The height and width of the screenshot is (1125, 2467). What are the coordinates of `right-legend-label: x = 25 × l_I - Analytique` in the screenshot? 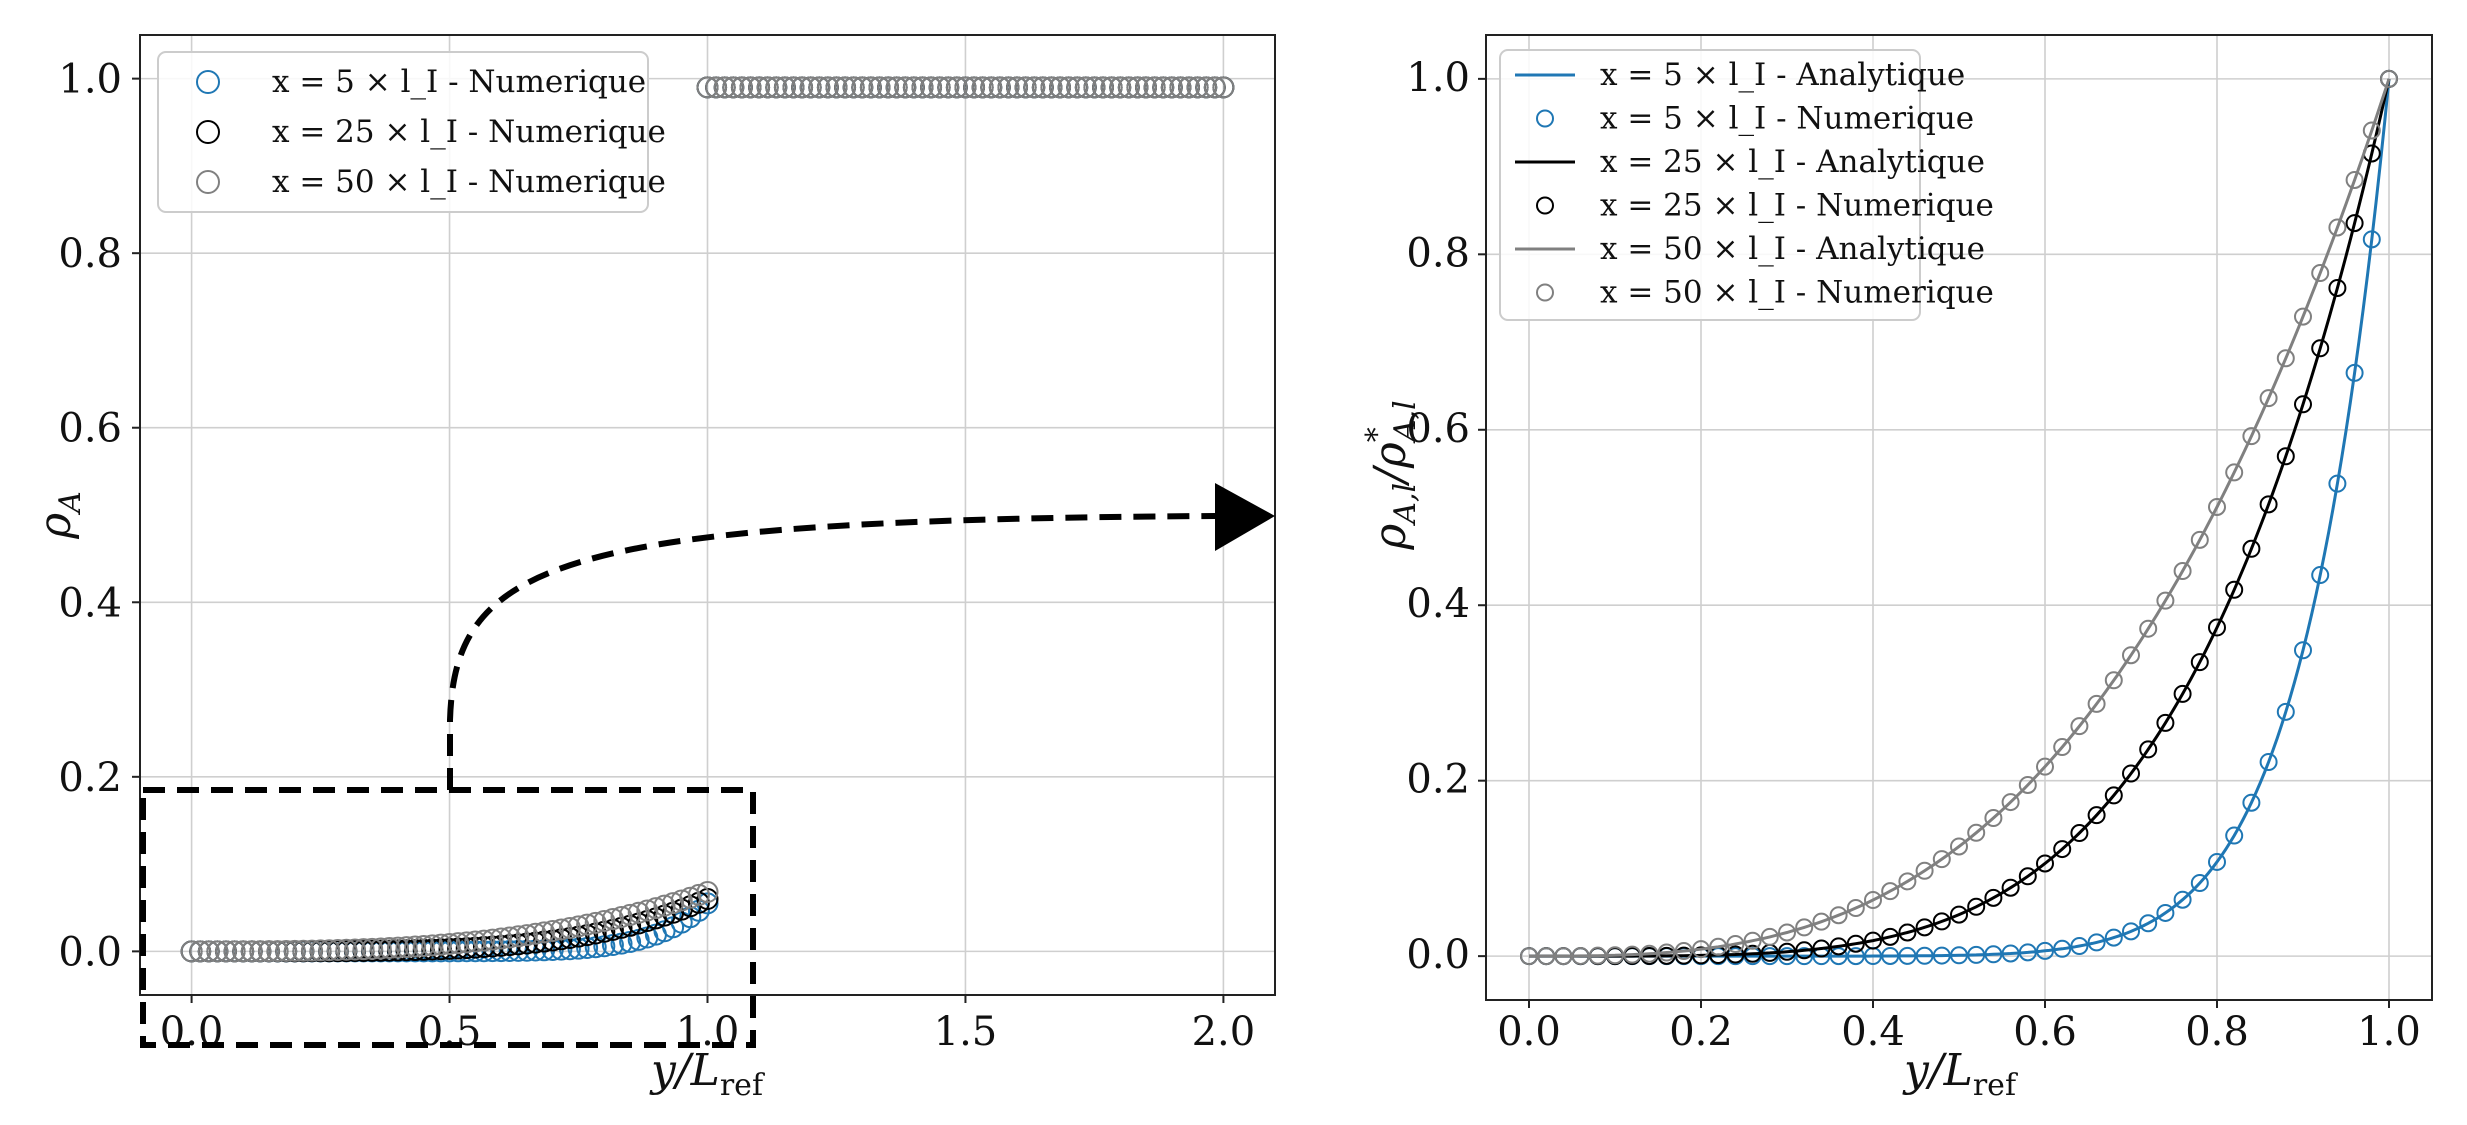 It's located at (1792, 162).